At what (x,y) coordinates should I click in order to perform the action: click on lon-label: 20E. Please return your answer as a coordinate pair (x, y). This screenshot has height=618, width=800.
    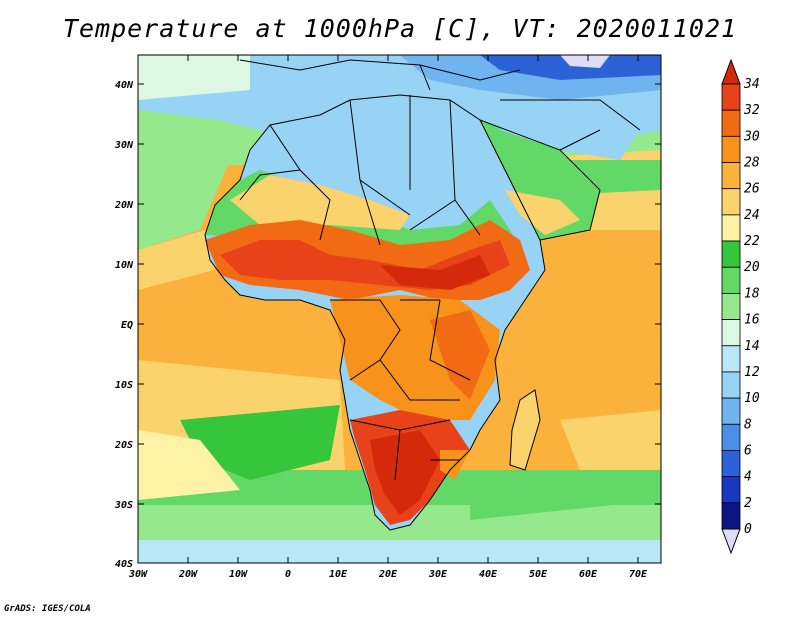
    Looking at the image, I should click on (388, 574).